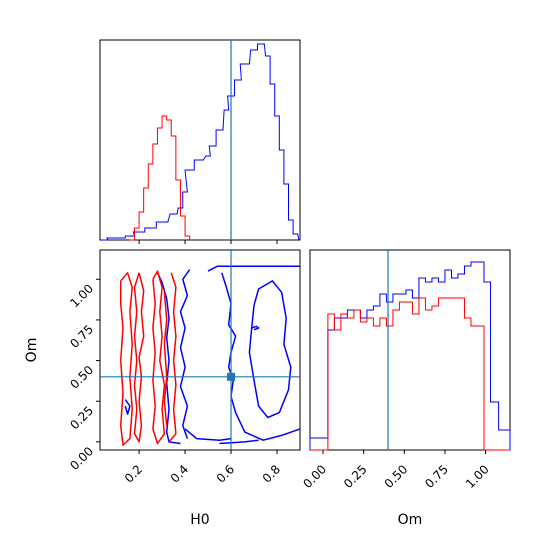  Describe the element at coordinates (436, 476) in the screenshot. I see `om-marginal-tick-label: 0.75` at that location.